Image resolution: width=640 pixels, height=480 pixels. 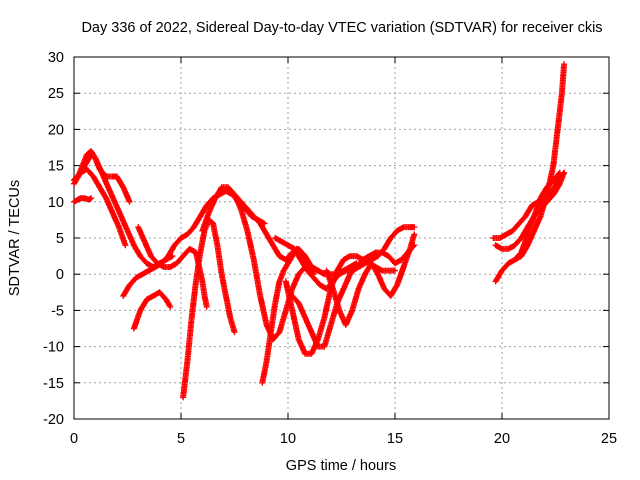 What do you see at coordinates (56, 58) in the screenshot?
I see `y-tick-label: 30` at bounding box center [56, 58].